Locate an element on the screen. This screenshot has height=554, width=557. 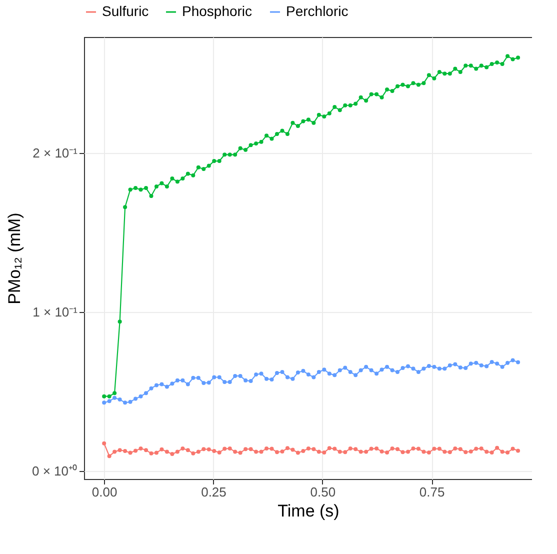
x-tick-label: 0.75 is located at coordinates (432, 492).